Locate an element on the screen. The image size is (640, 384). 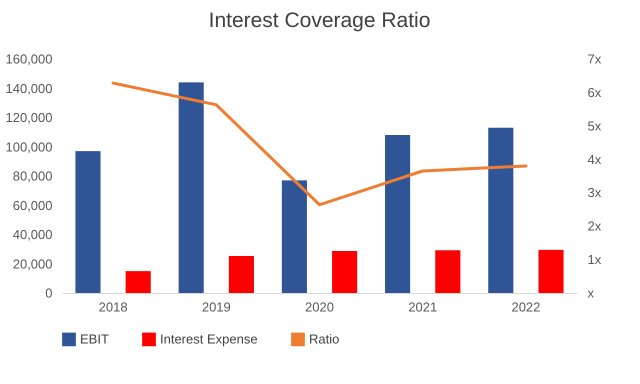
legend-label: Ratio is located at coordinates (324, 338).